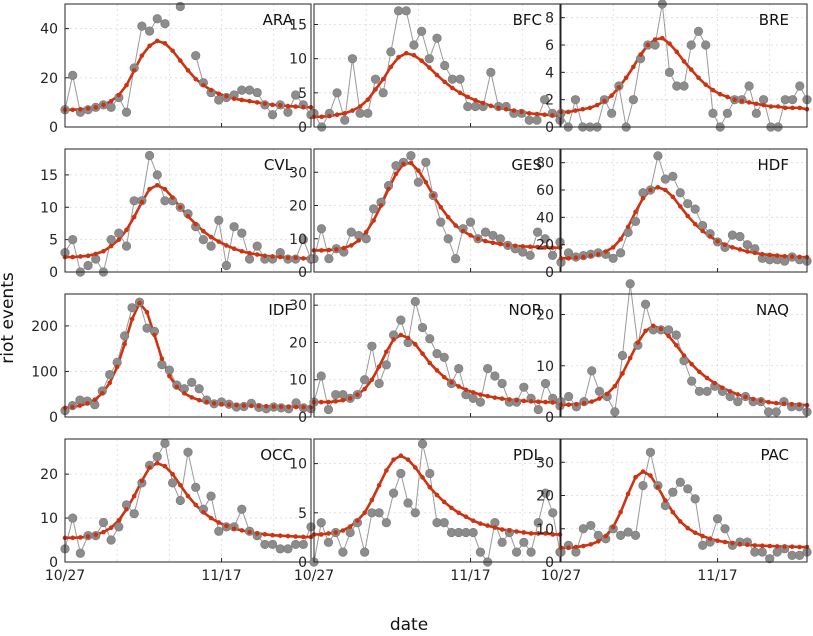 The height and width of the screenshot is (636, 813). What do you see at coordinates (549, 101) in the screenshot?
I see `y-tick-label: 2` at bounding box center [549, 101].